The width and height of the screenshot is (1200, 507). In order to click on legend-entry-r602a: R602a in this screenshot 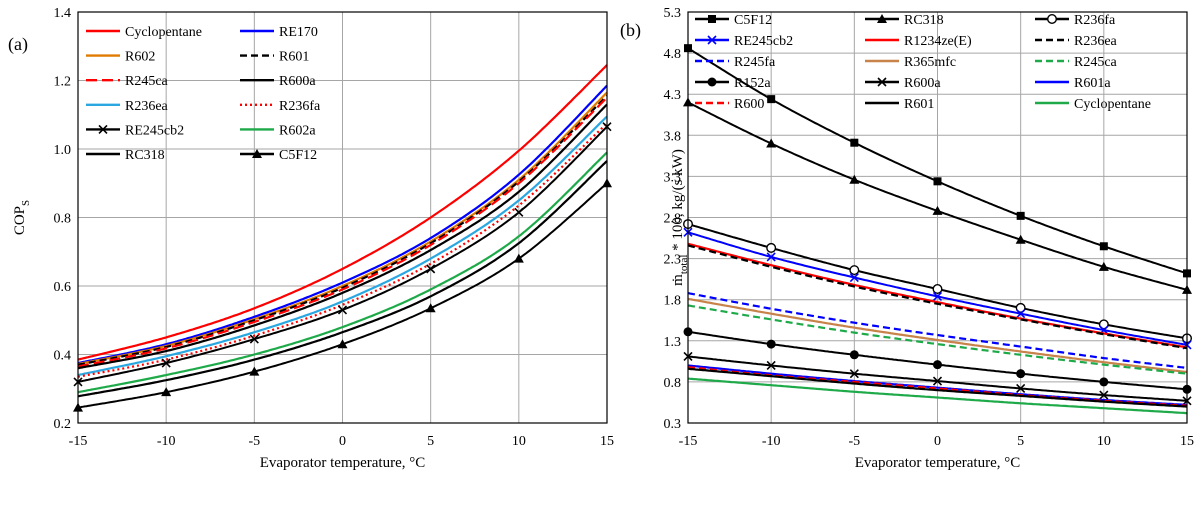, I will do `click(278, 130)`.